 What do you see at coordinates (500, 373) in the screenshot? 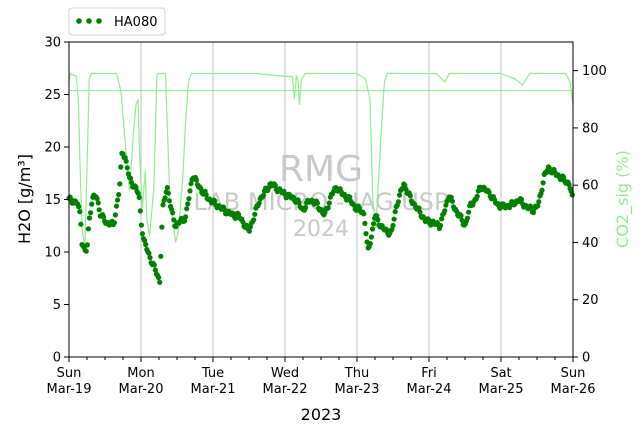
I see `x-tick-day: Sat` at bounding box center [500, 373].